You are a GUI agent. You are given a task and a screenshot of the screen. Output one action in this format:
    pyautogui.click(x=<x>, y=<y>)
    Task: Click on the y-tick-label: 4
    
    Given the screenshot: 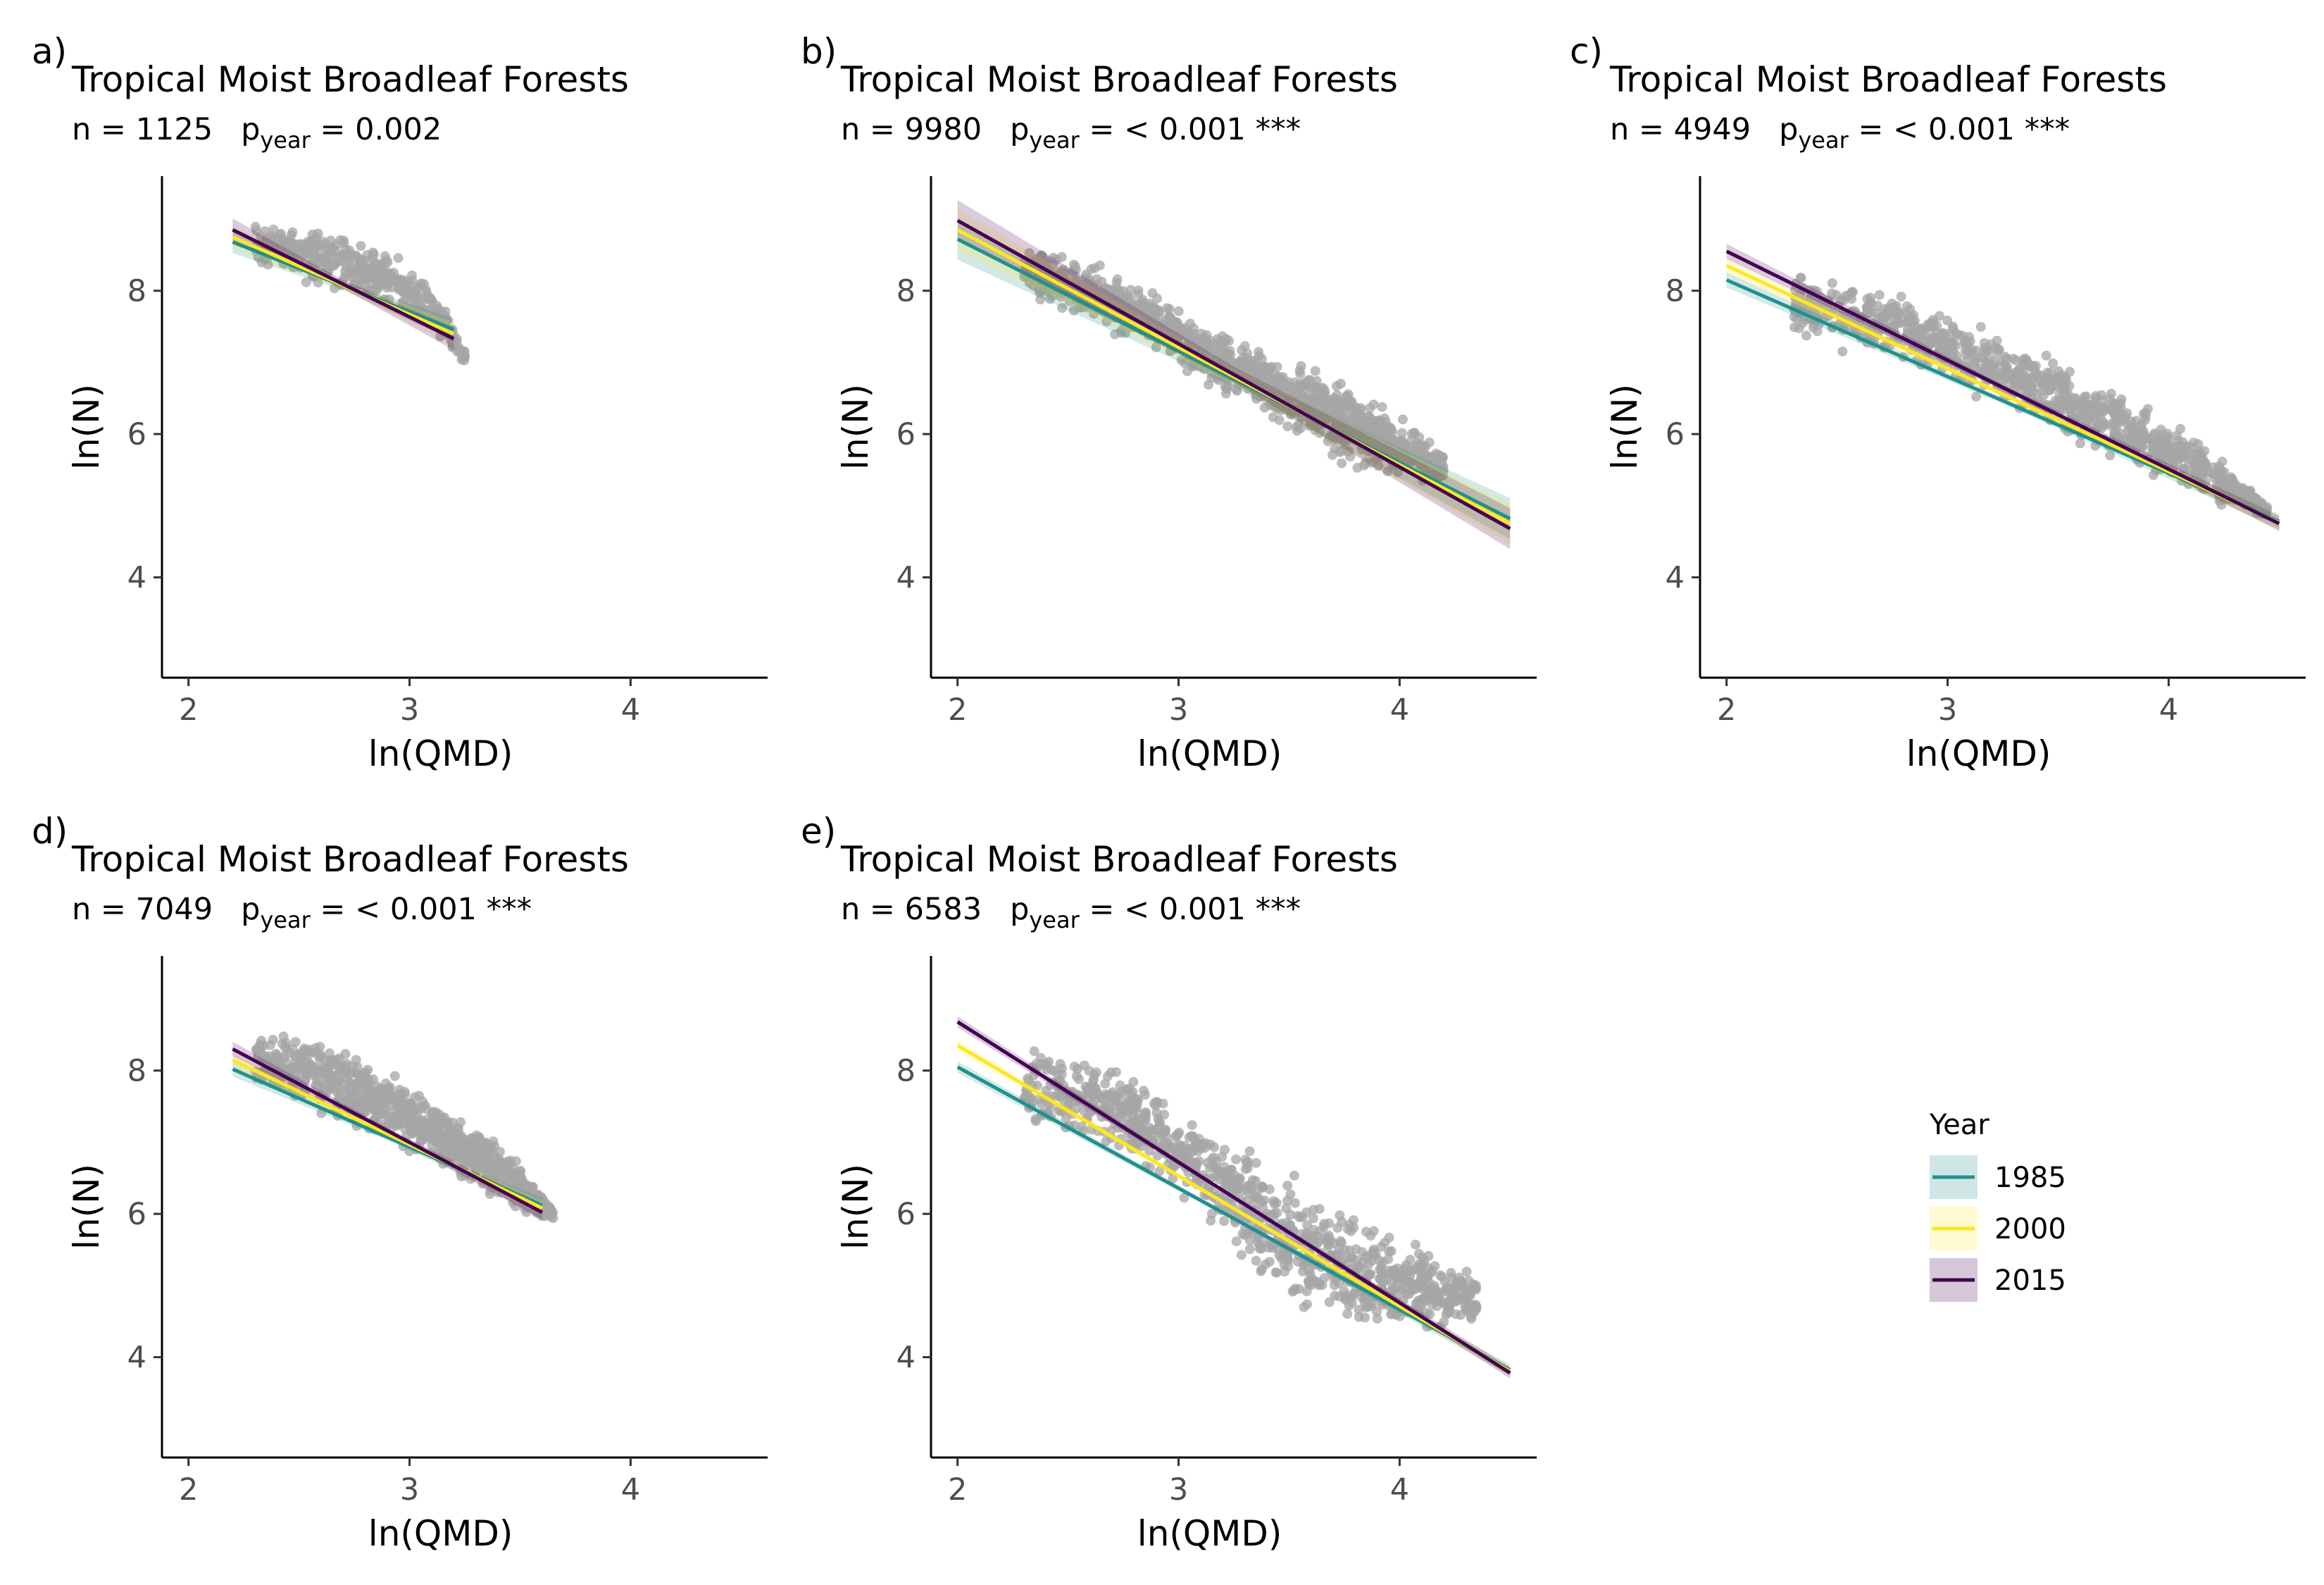 What is the action you would take?
    pyautogui.click(x=136, y=578)
    